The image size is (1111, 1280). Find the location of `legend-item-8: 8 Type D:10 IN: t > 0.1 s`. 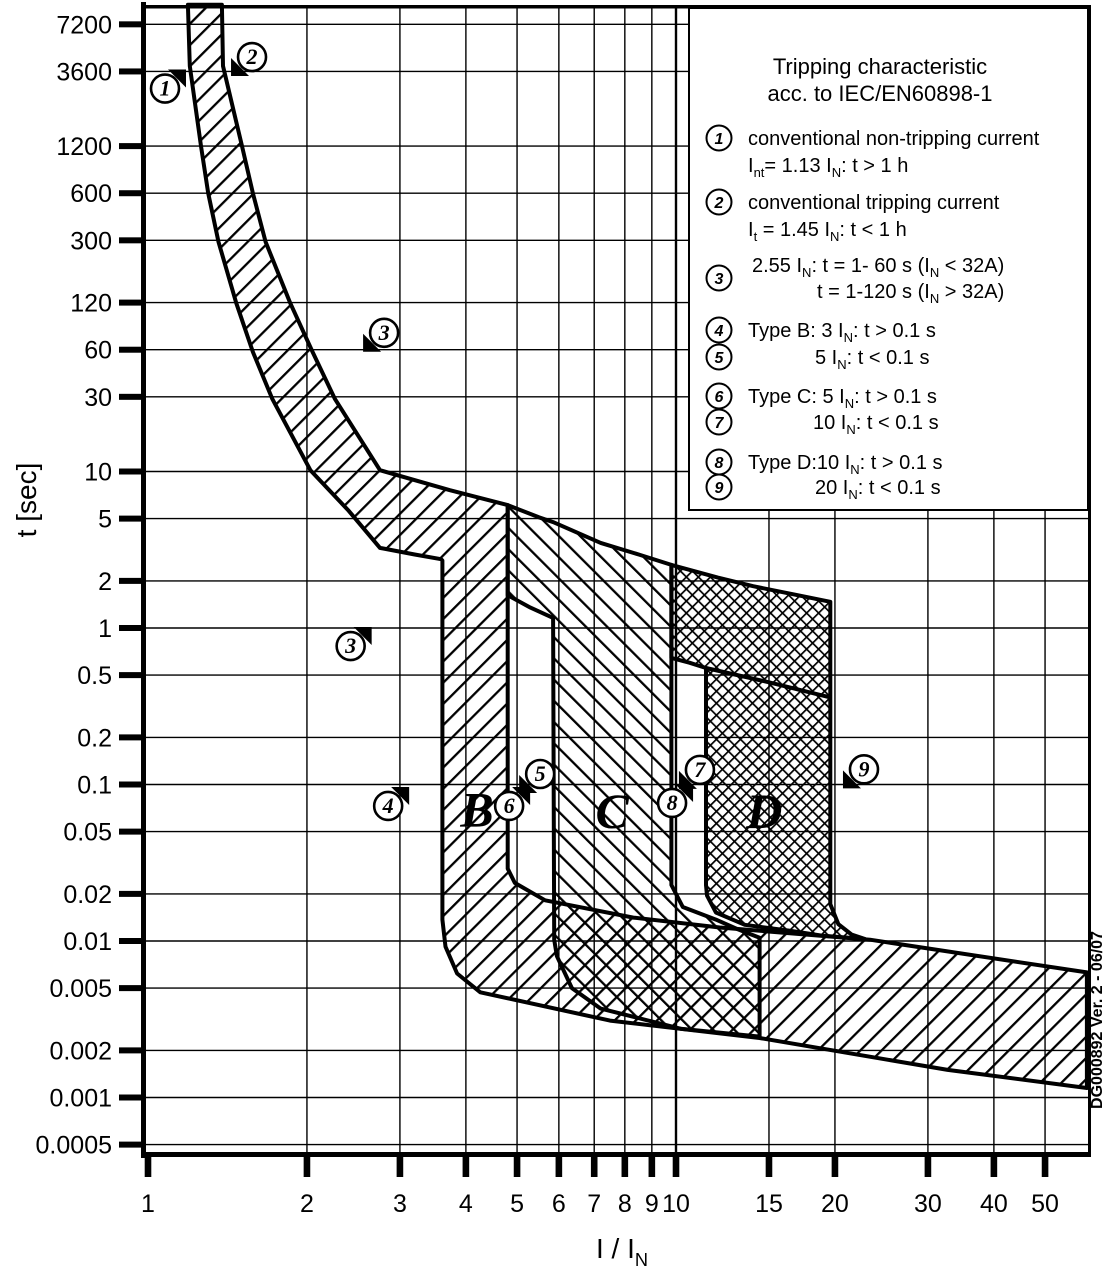

legend-item-8: 8 Type D:10 IN: t > 0.1 s is located at coordinates (824, 462).